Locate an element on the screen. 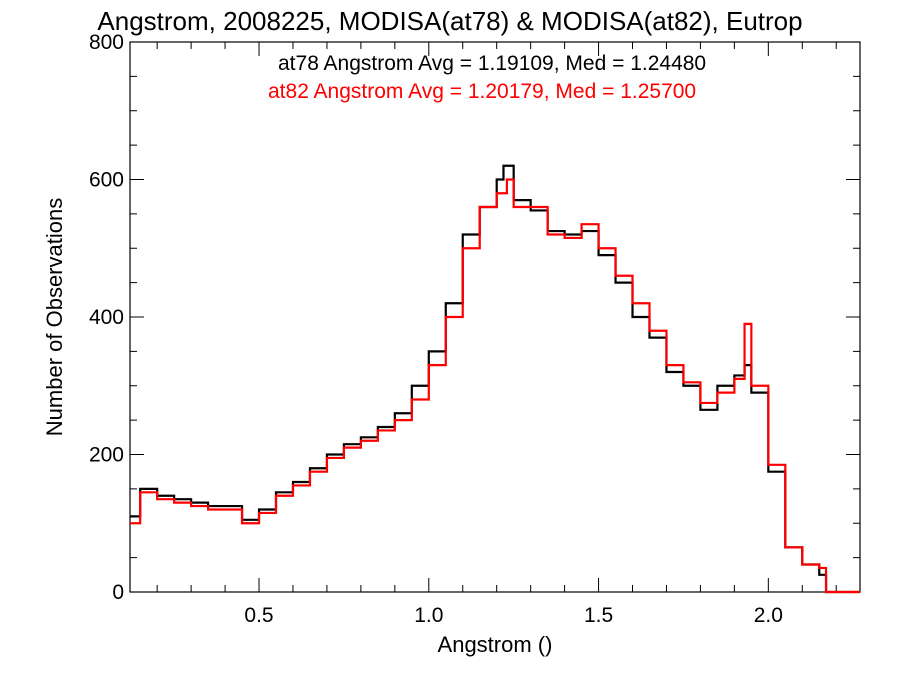 This screenshot has width=900, height=675. x-tick-label: 1.5 is located at coordinates (598, 615).